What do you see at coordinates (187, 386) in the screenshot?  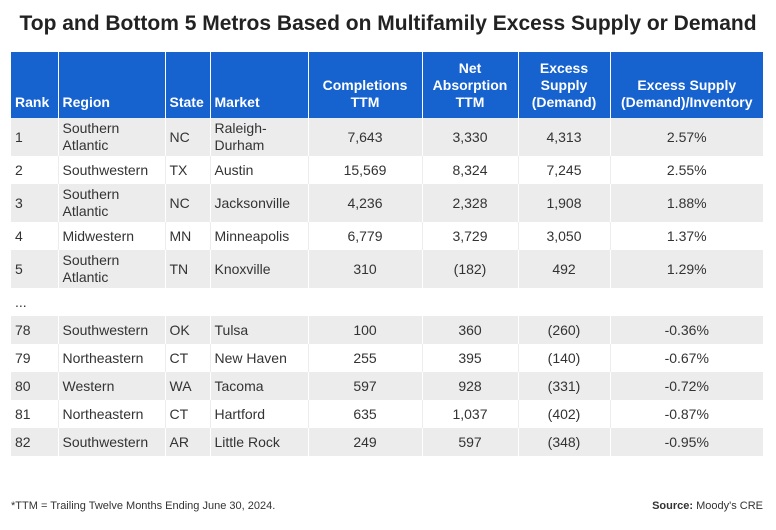 I see `cell-state: WA` at bounding box center [187, 386].